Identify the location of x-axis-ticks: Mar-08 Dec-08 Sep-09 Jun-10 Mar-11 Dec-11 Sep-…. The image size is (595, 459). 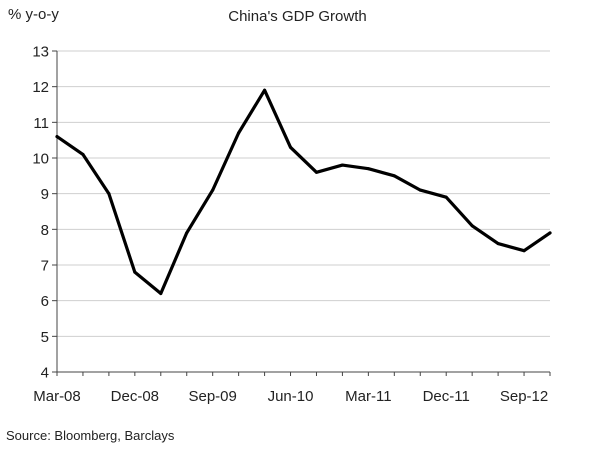
(292, 388).